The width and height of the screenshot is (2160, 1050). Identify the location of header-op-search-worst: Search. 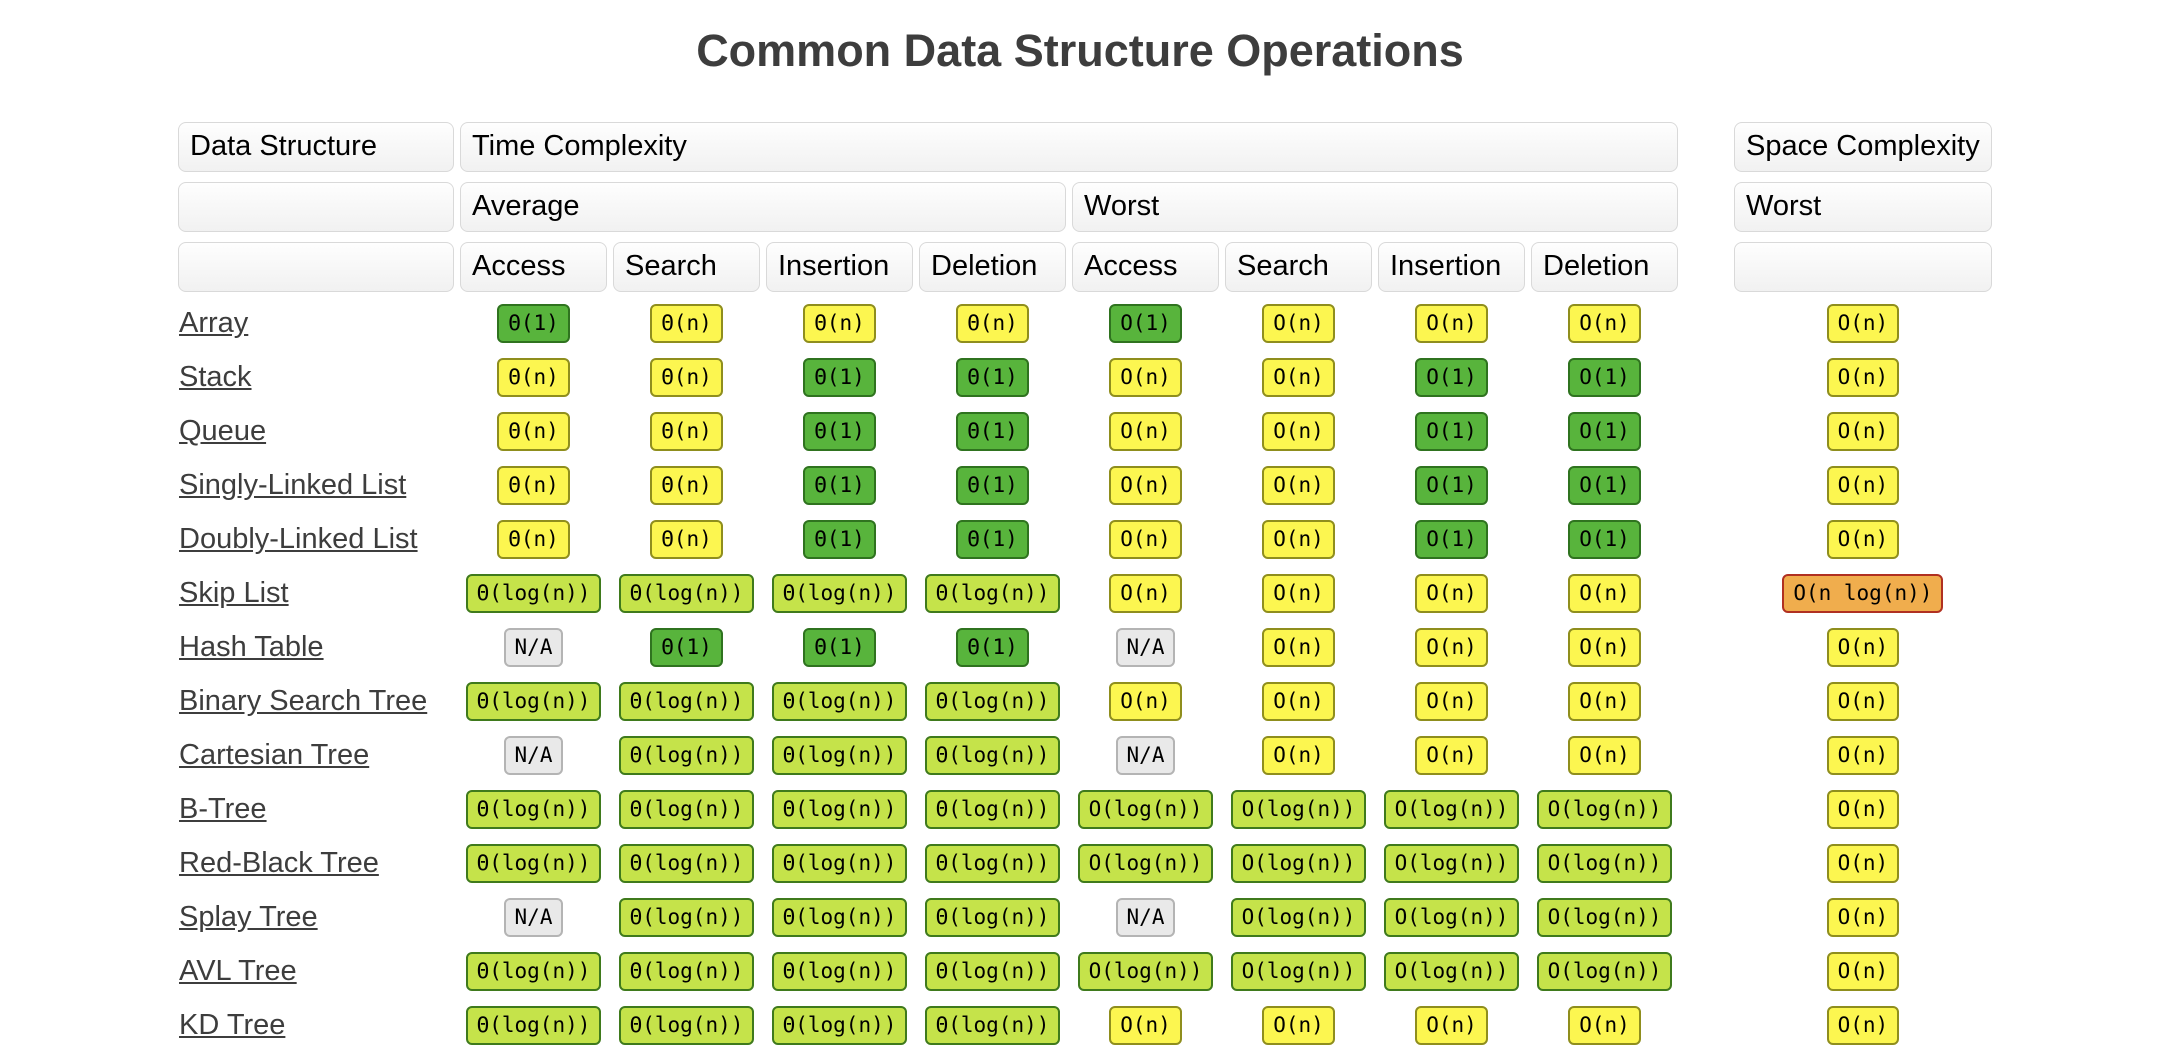
(1298, 266).